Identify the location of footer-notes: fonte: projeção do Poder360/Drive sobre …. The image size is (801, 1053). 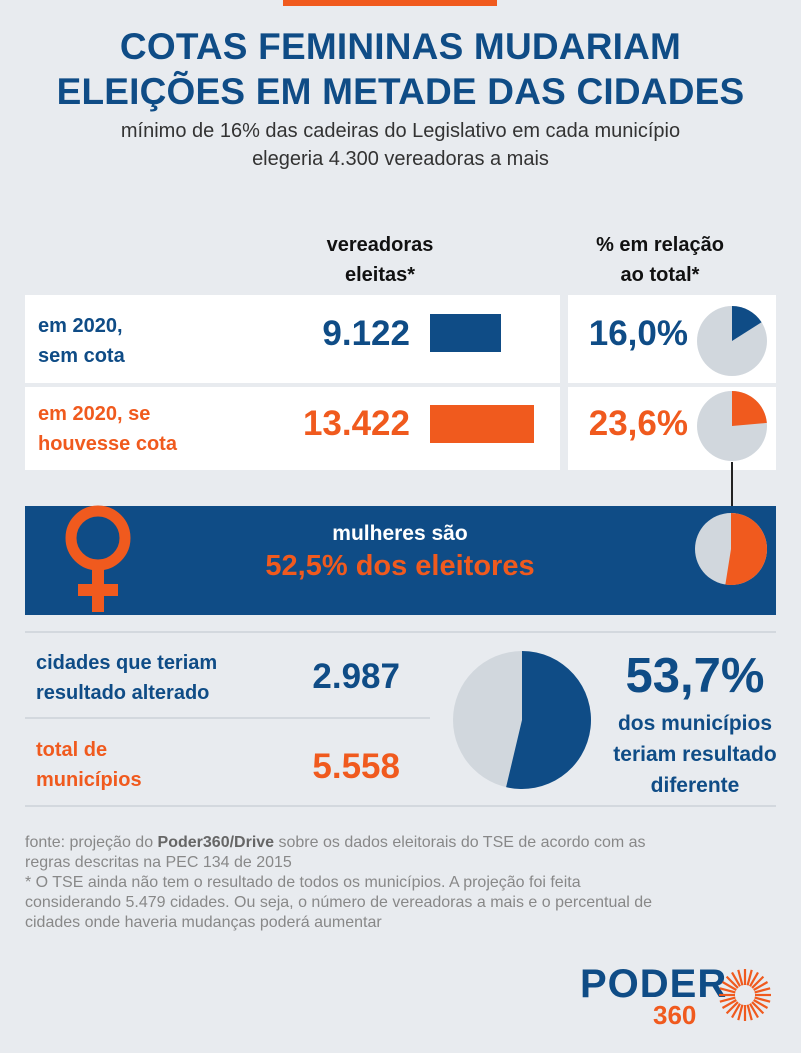
(395, 883).